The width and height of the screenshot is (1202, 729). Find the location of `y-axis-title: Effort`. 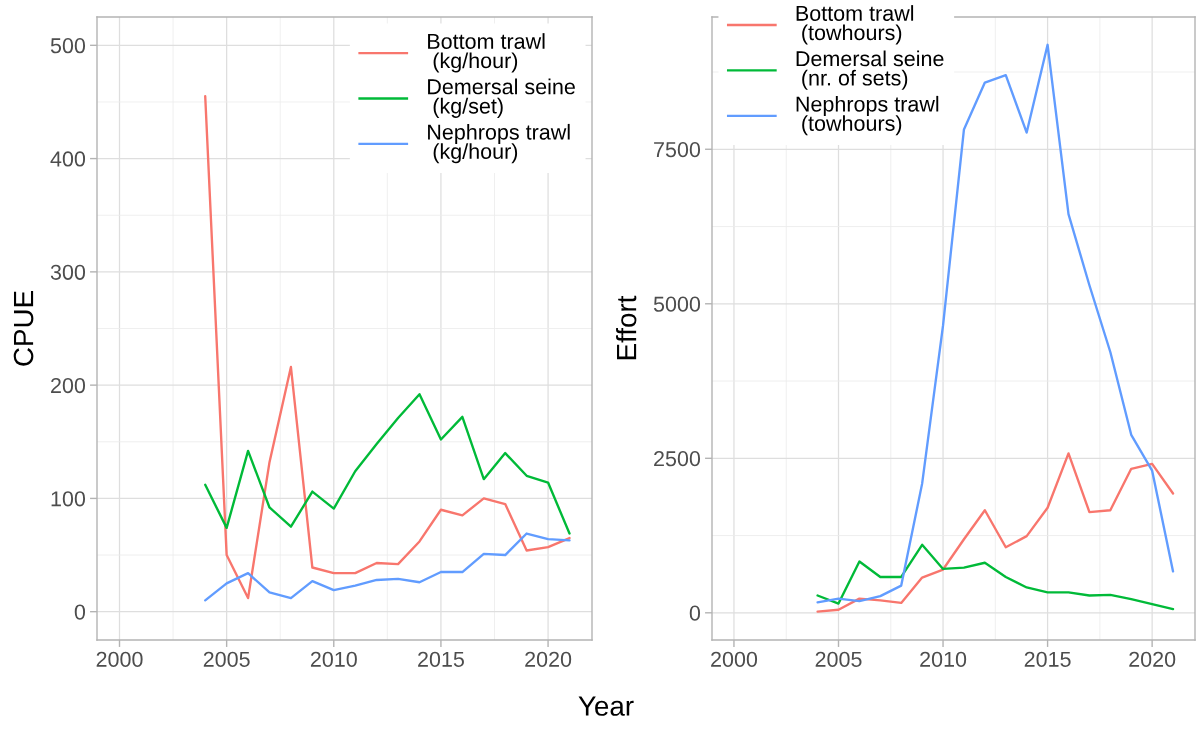

y-axis-title: Effort is located at coordinates (626, 327).